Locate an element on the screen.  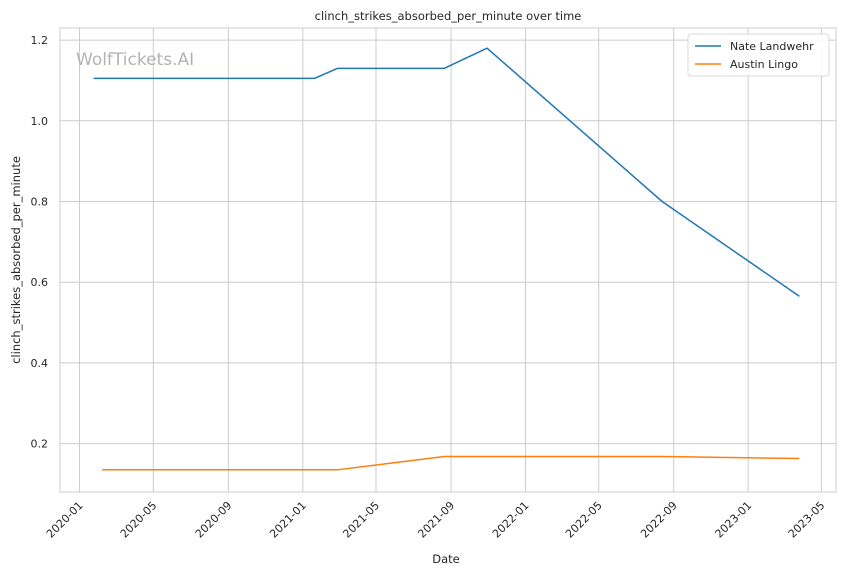
x-axis-label: Date is located at coordinates (446, 559).